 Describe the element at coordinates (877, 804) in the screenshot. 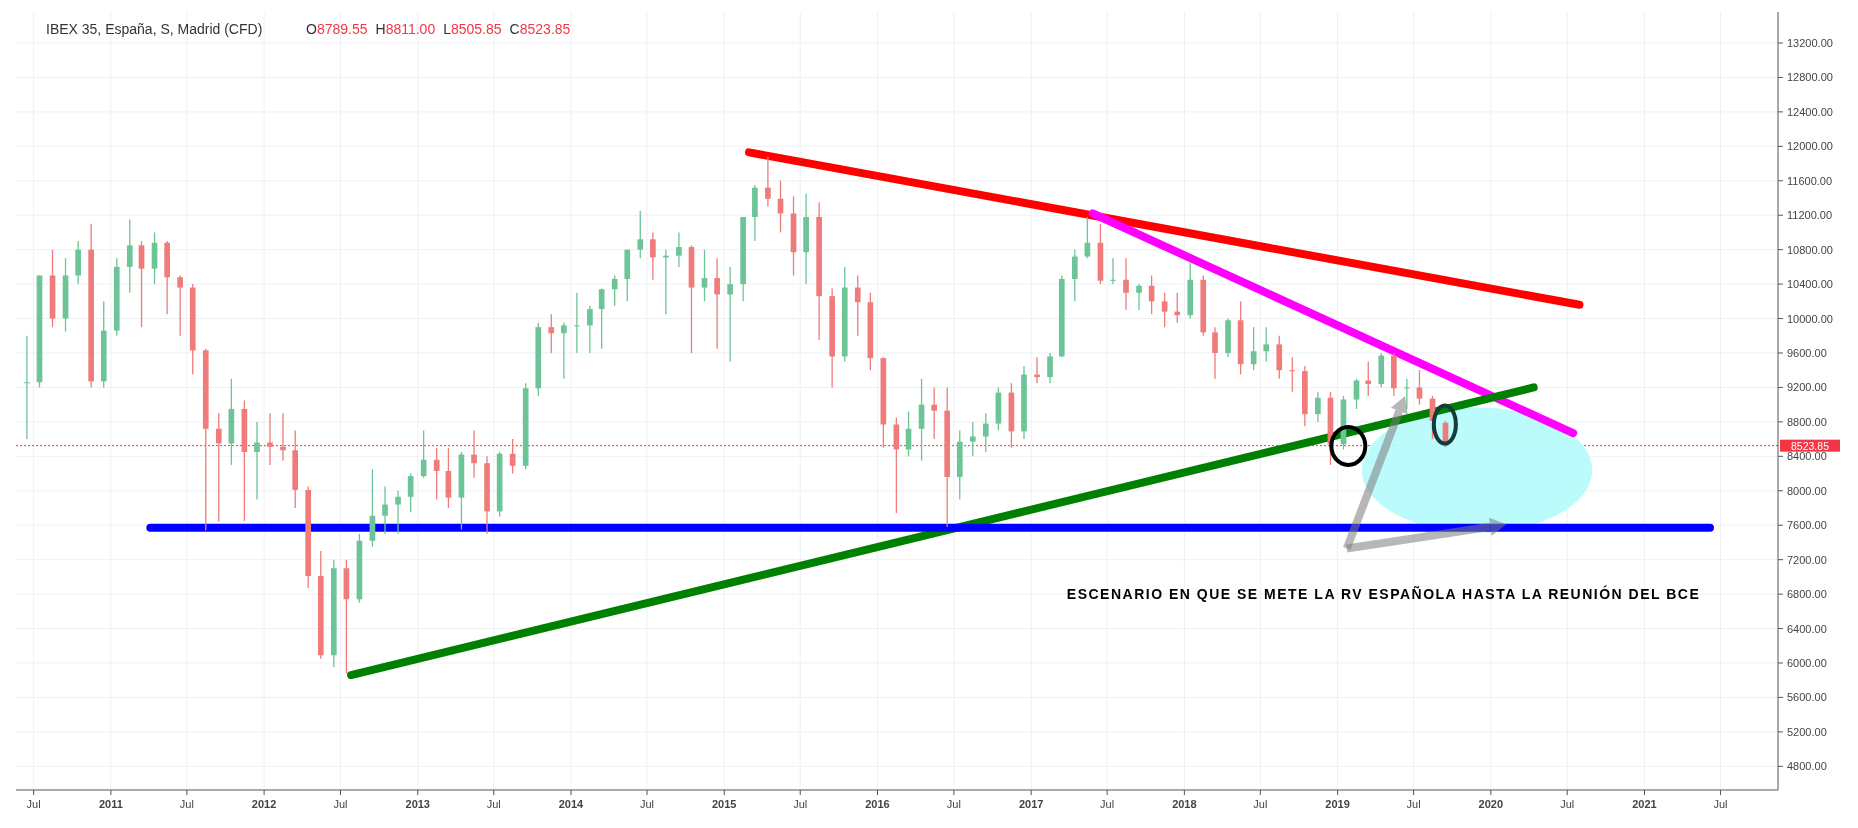

I see `x-tick-label: 2016` at that location.